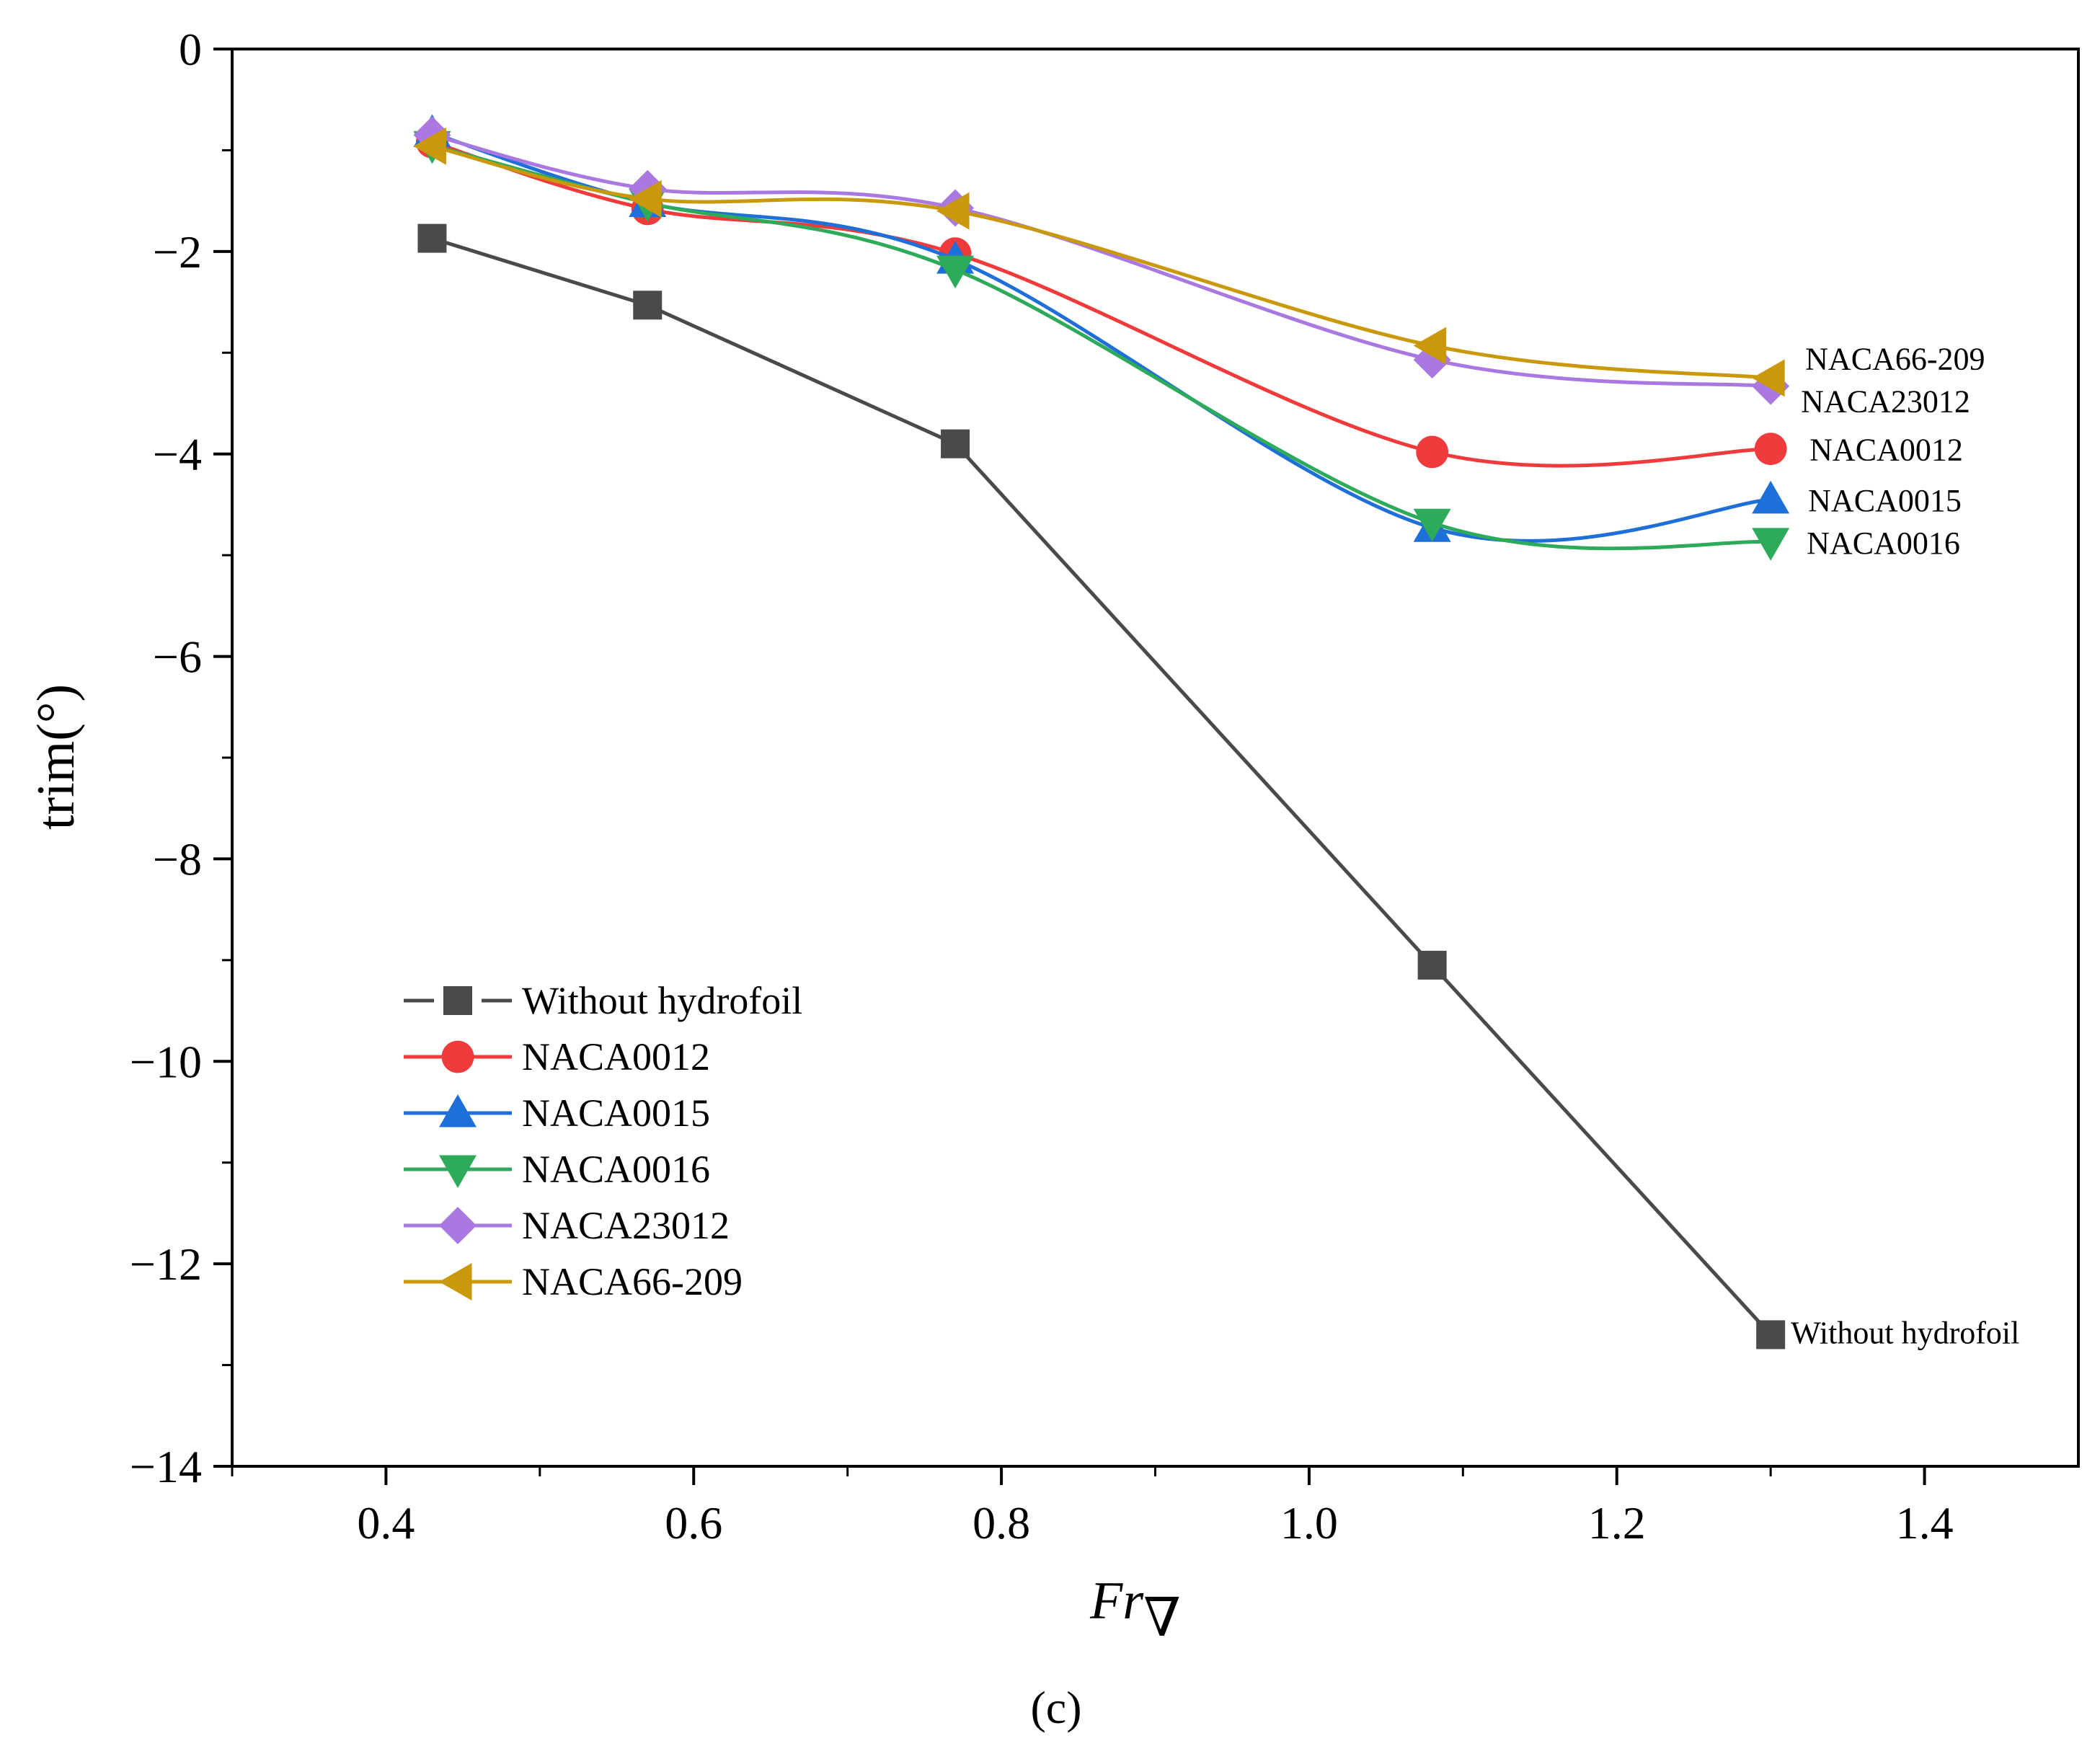 This screenshot has height=1746, width=2100. I want to click on y-tick-label: −2, so click(178, 252).